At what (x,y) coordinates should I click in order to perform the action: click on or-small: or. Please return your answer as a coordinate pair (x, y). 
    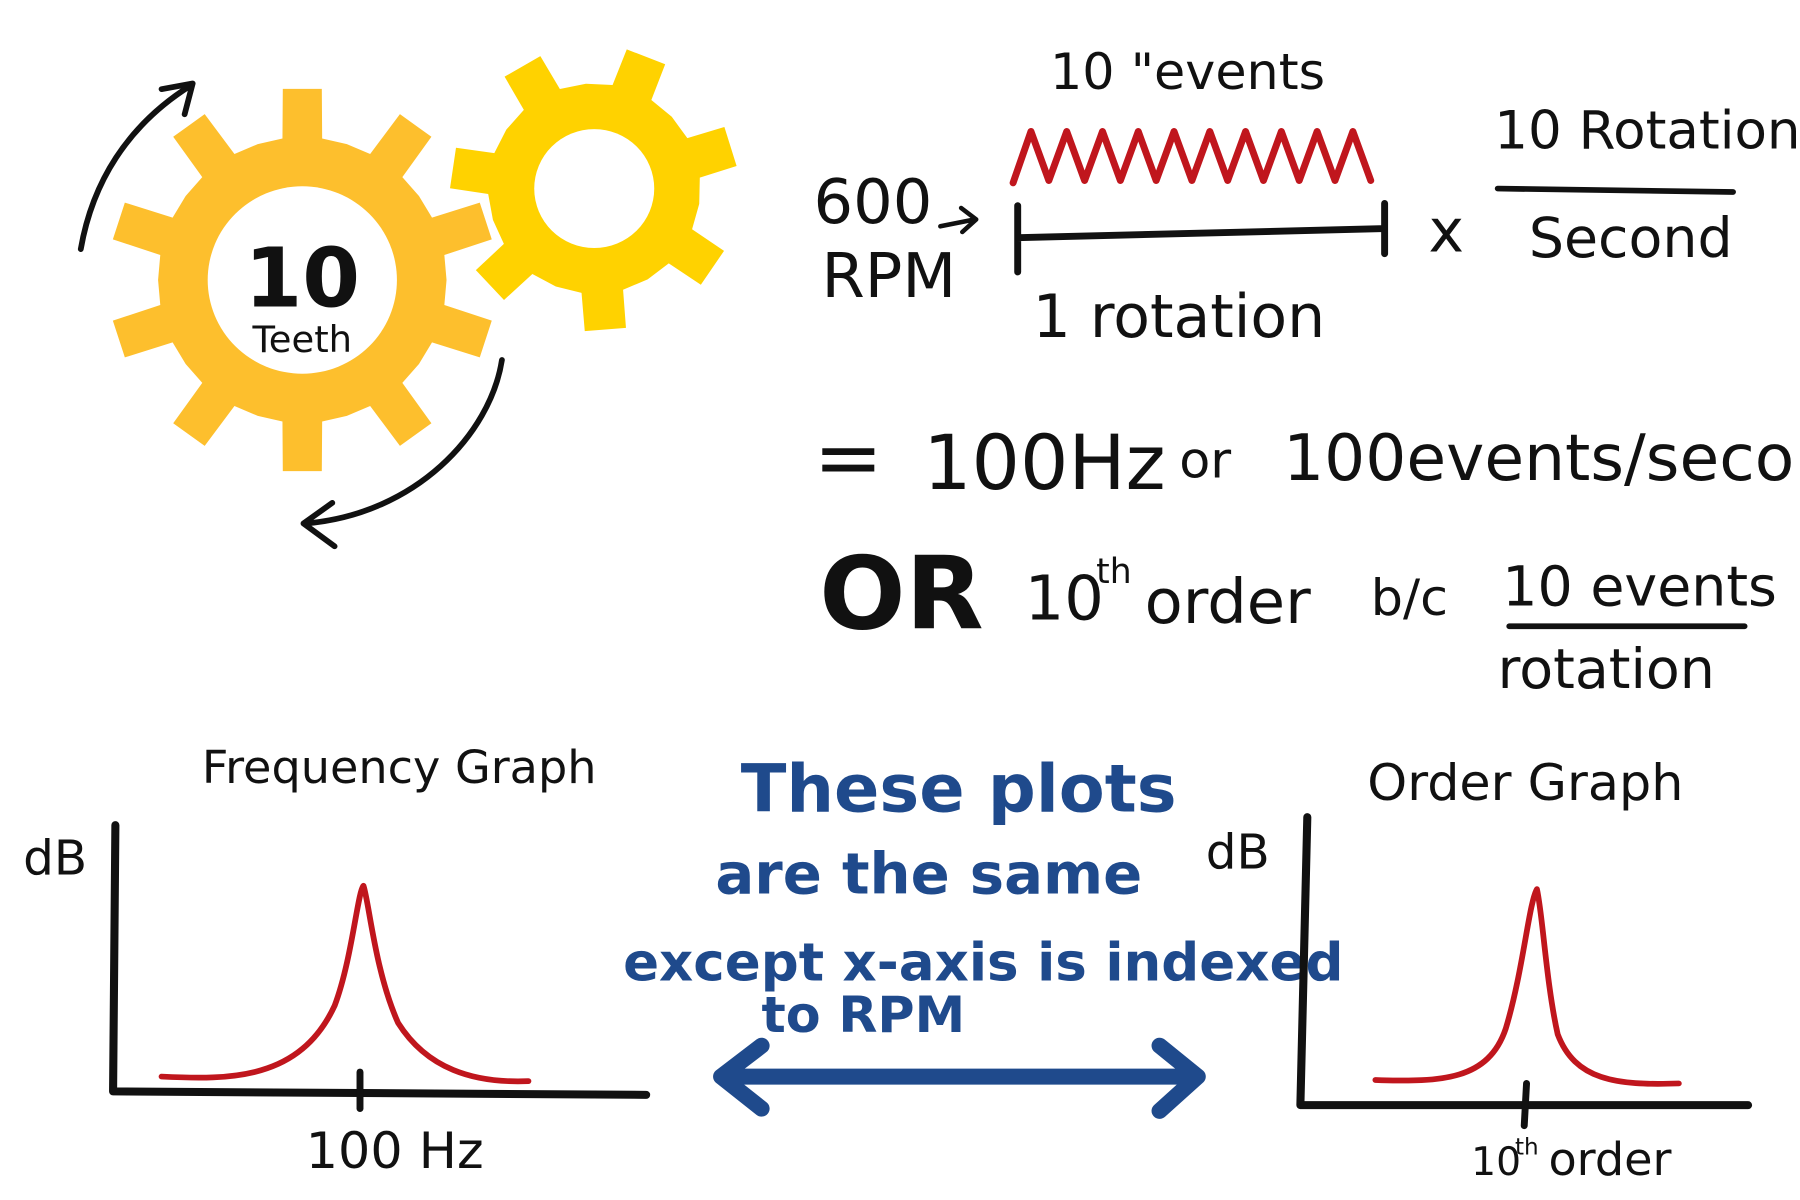
    Looking at the image, I should click on (1205, 460).